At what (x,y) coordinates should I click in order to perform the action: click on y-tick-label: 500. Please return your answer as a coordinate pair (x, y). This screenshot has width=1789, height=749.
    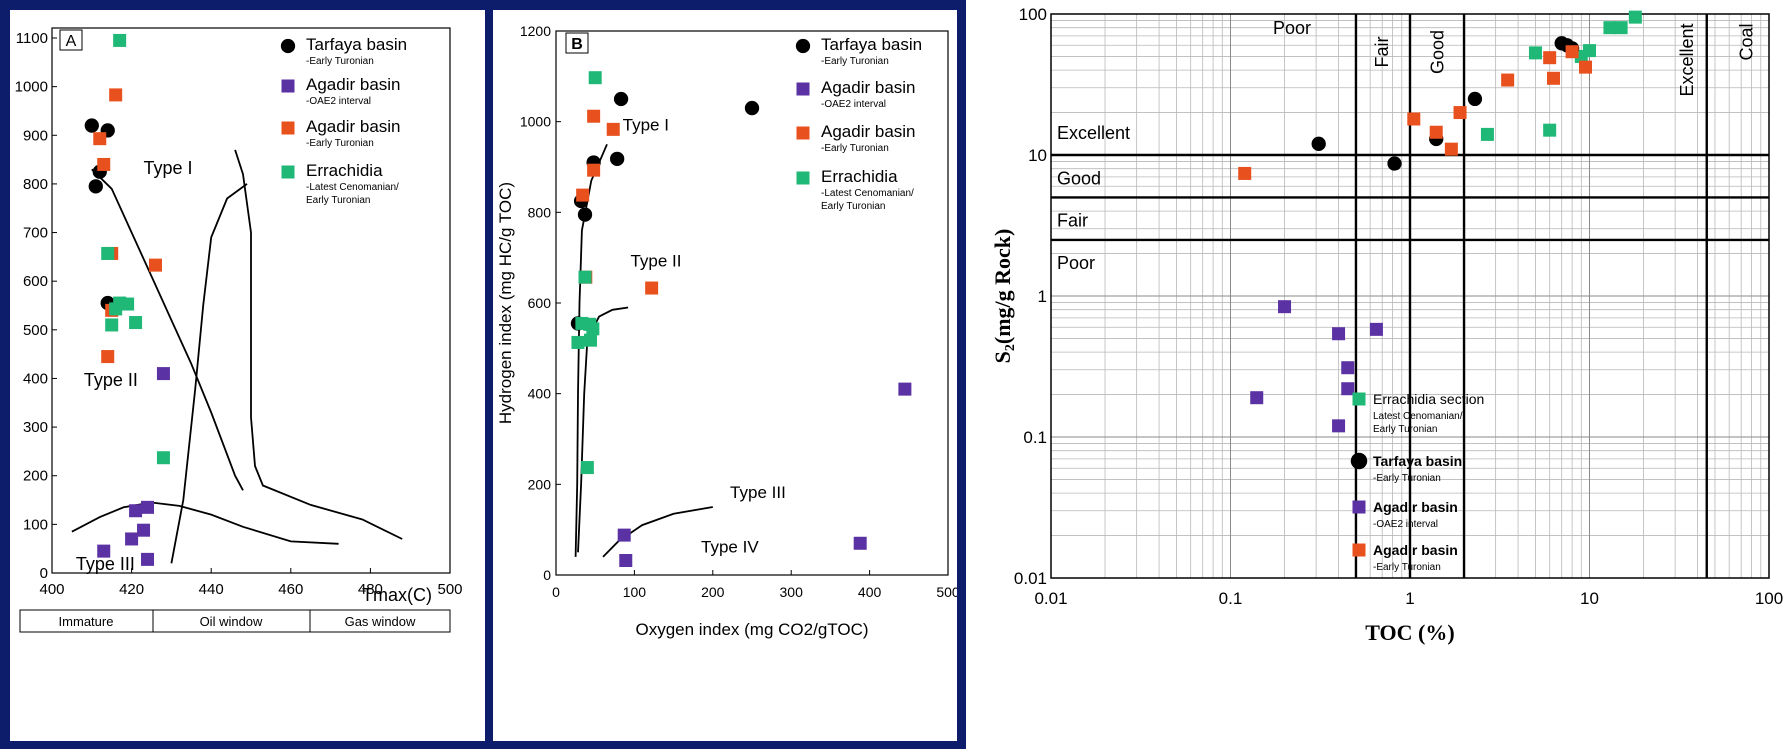
    Looking at the image, I should click on (35, 330).